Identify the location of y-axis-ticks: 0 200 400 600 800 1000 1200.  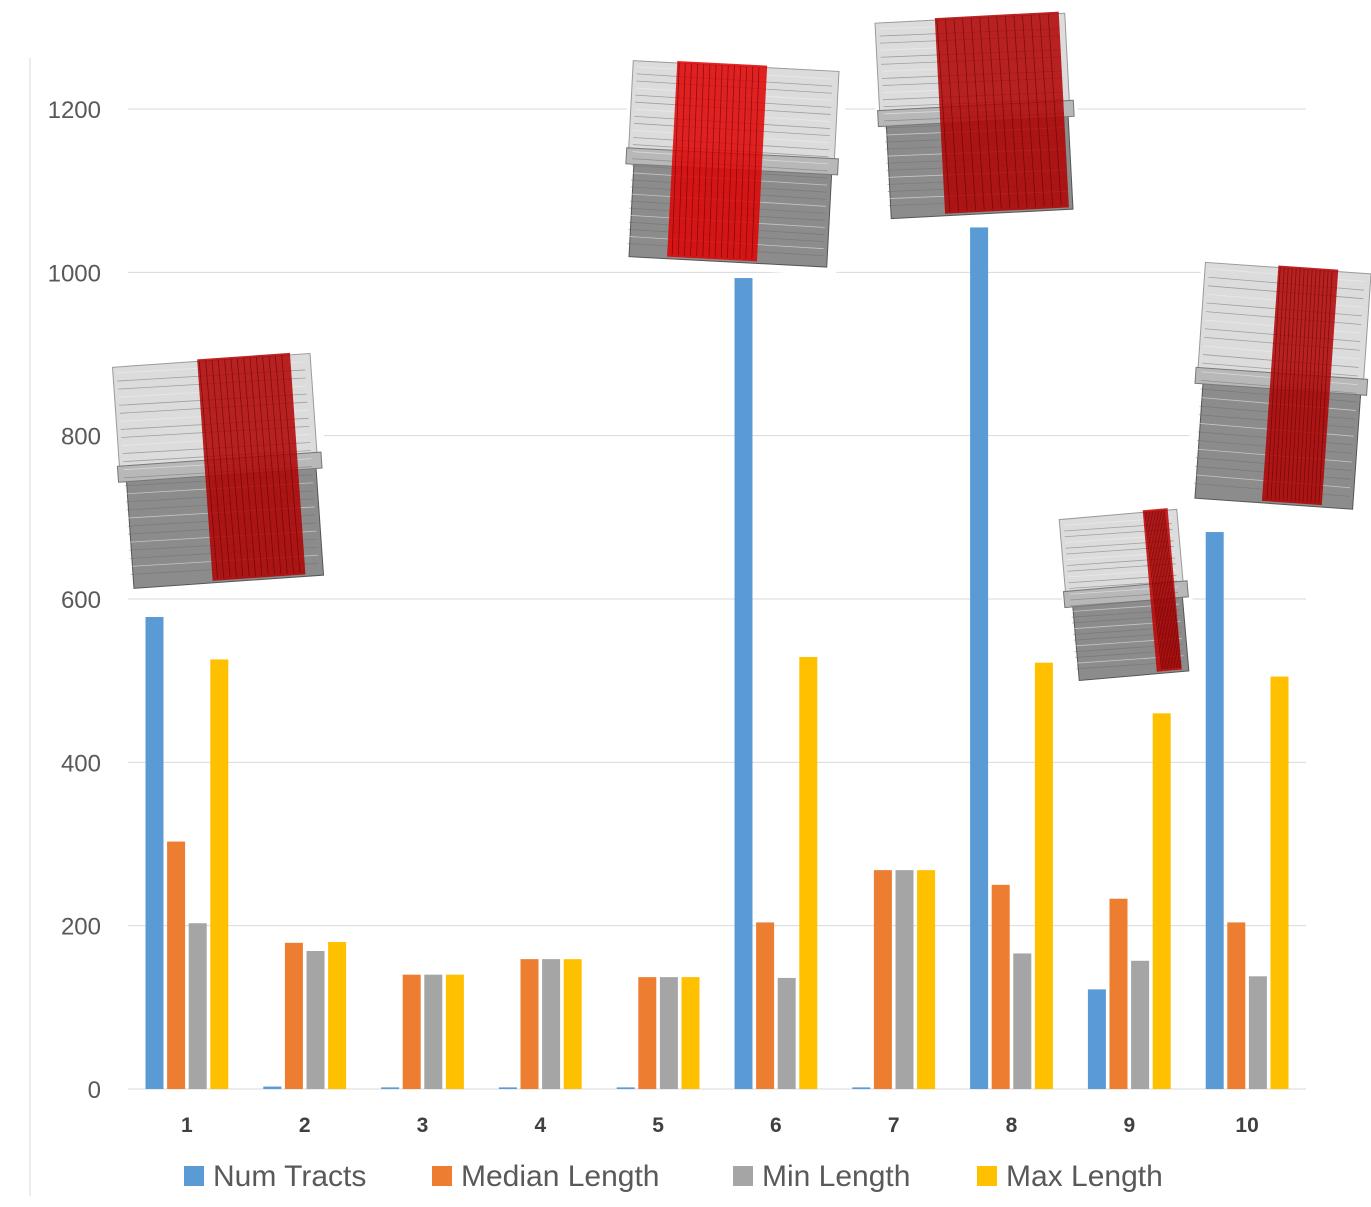
(74, 600).